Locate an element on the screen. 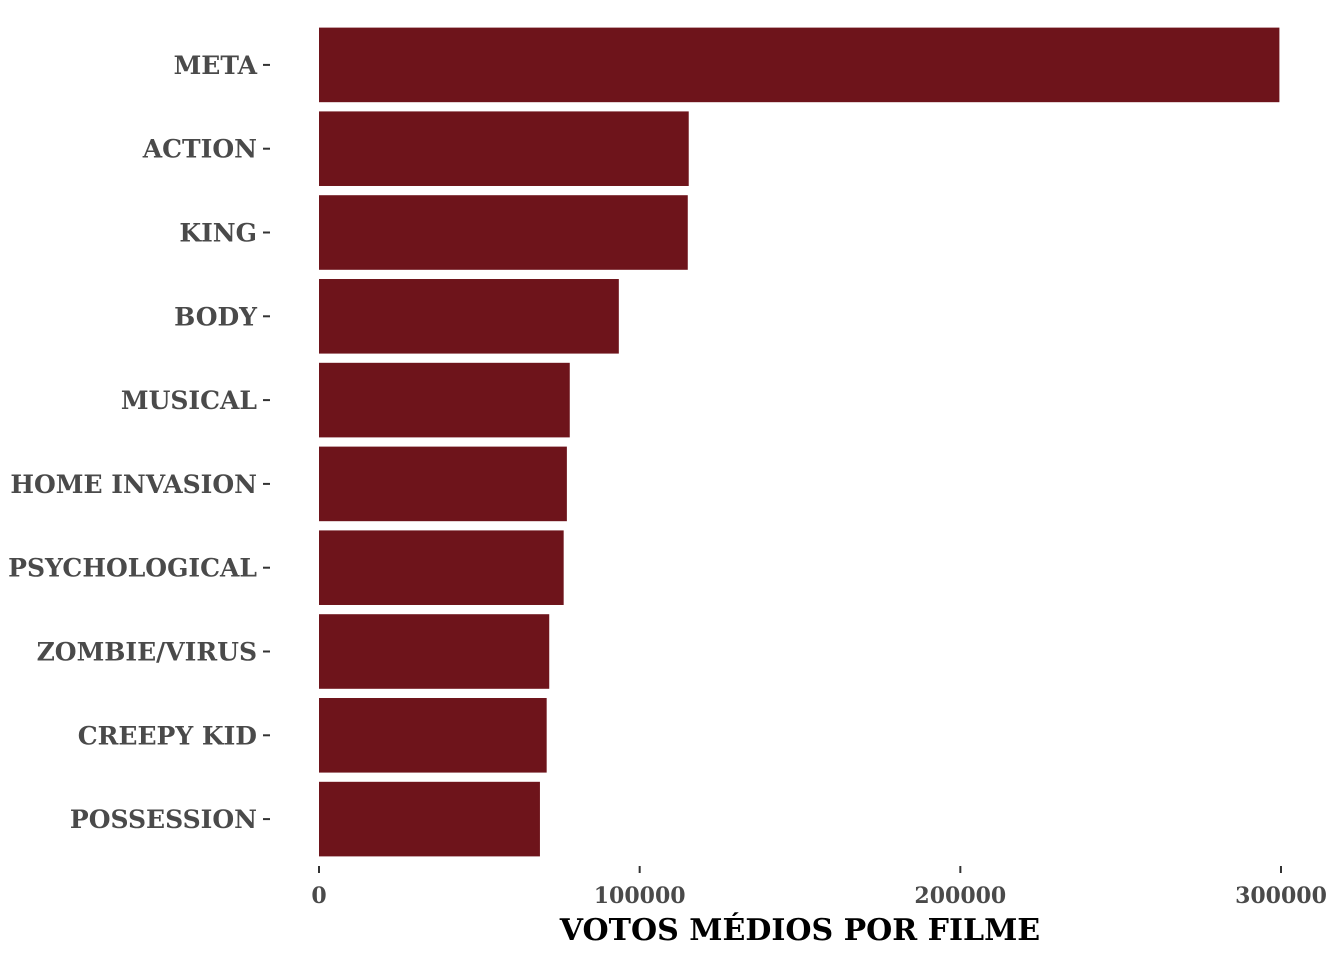 This screenshot has width=1344, height=960. x-tick-label-200000: 200000 is located at coordinates (960, 896).